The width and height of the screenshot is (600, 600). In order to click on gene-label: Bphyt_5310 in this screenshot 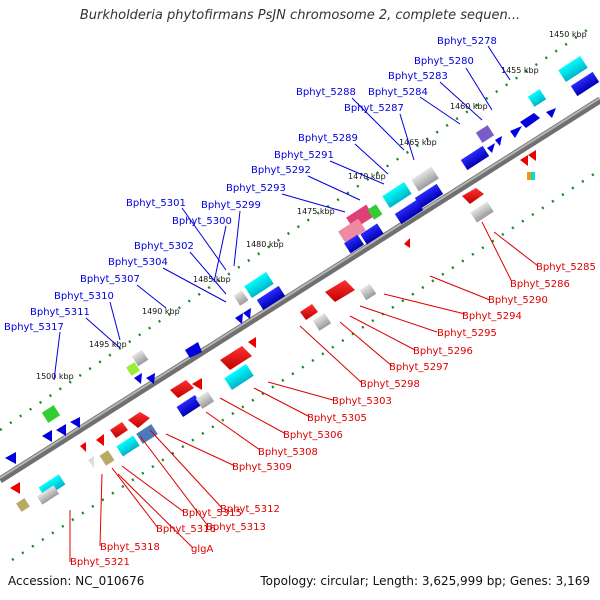, I will do `click(84, 296)`.